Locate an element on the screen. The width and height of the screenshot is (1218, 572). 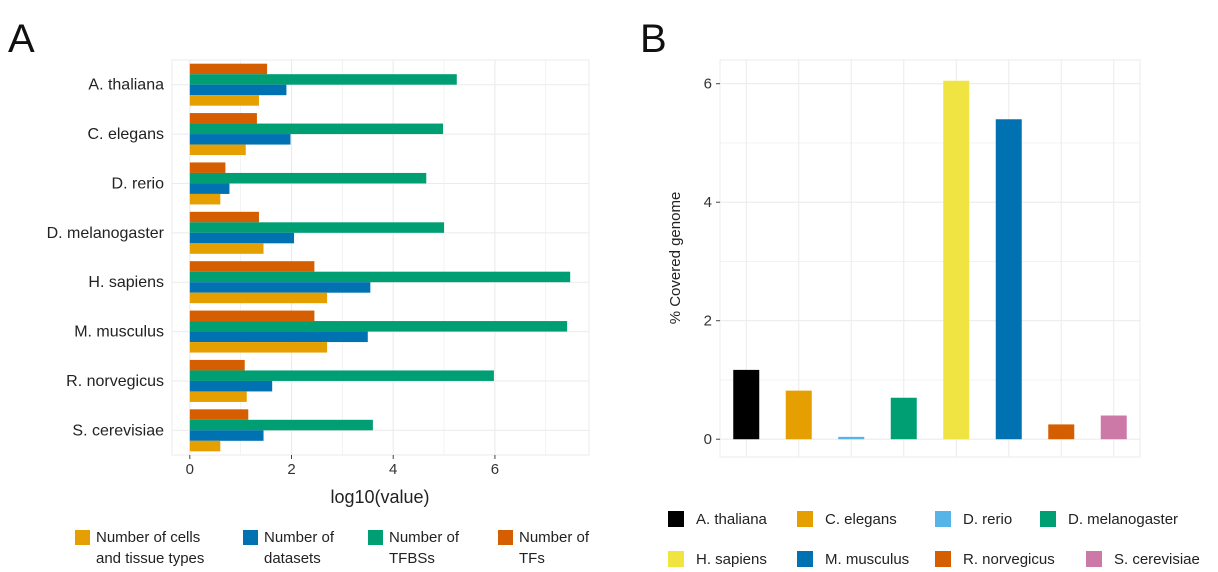
legend-label-s-cerevisiae: S. cerevisiae is located at coordinates (1157, 559).